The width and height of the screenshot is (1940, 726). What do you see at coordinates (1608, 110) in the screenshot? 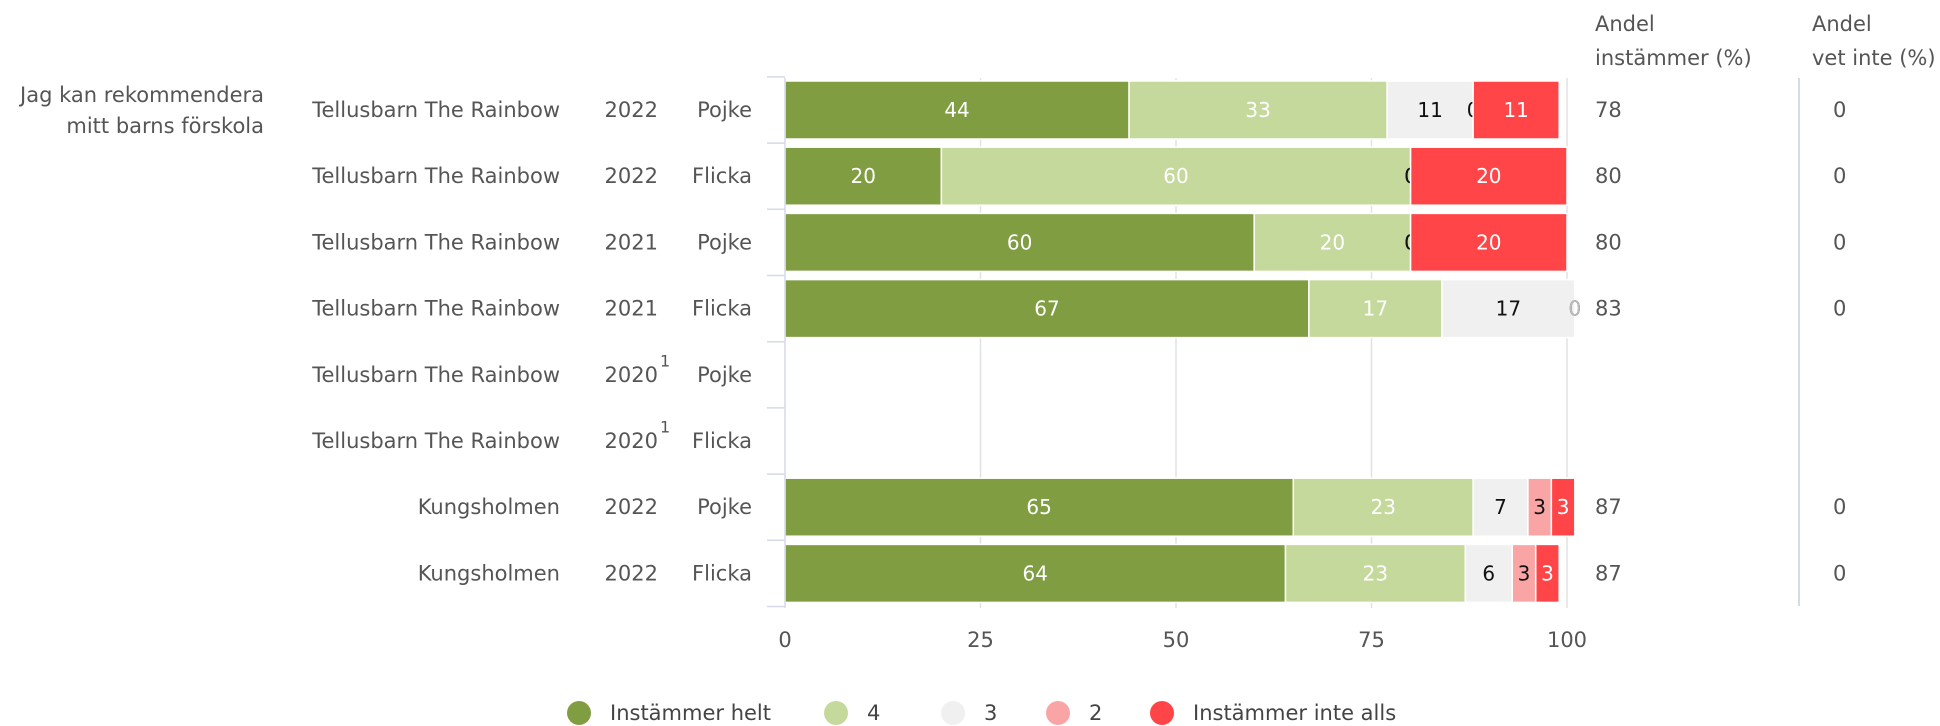
I see `andel-instammer-value: 78` at bounding box center [1608, 110].